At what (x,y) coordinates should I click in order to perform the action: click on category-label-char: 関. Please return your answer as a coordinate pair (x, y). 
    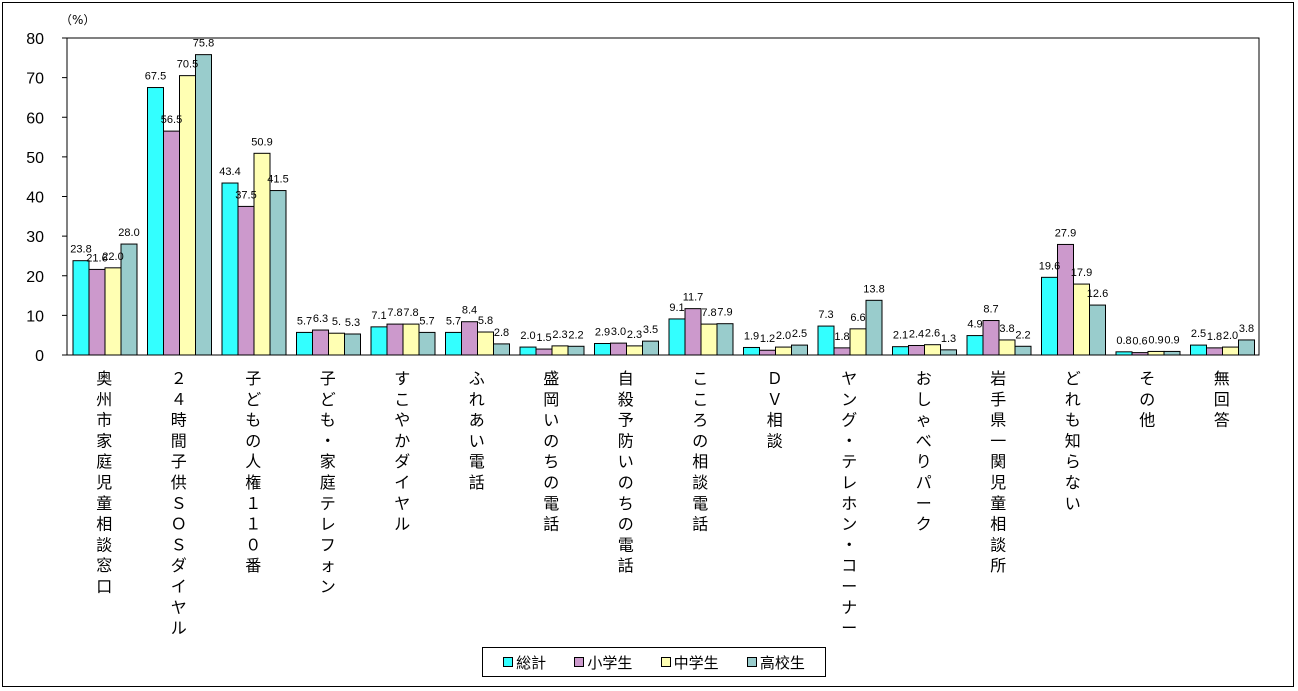
    Looking at the image, I should click on (998, 461).